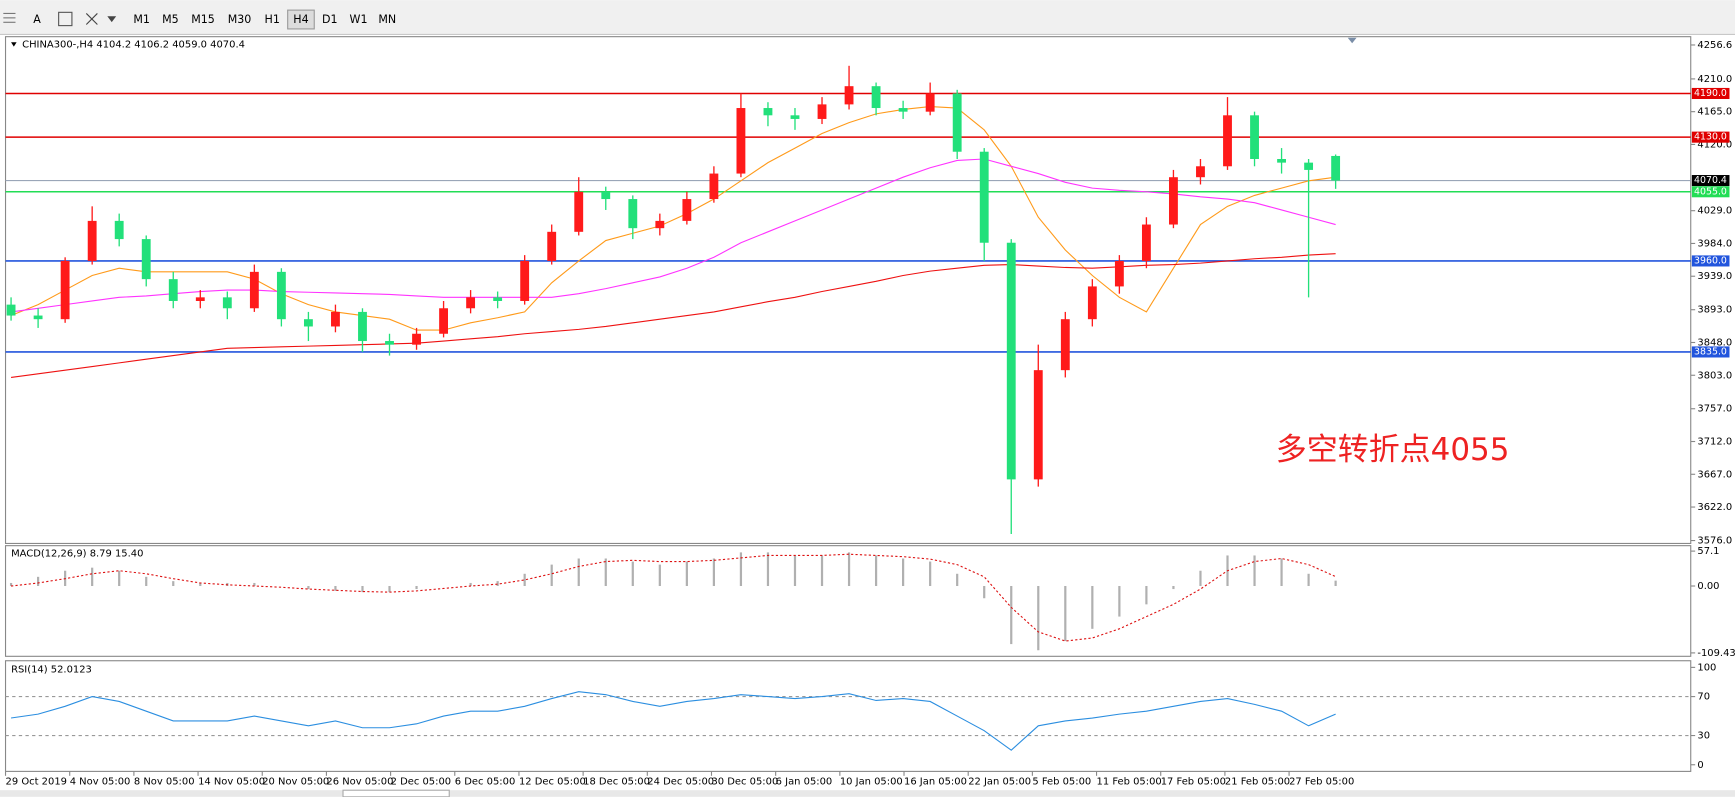 This screenshot has width=1735, height=797. What do you see at coordinates (1714, 342) in the screenshot?
I see `y-tick-label: 3848.0` at bounding box center [1714, 342].